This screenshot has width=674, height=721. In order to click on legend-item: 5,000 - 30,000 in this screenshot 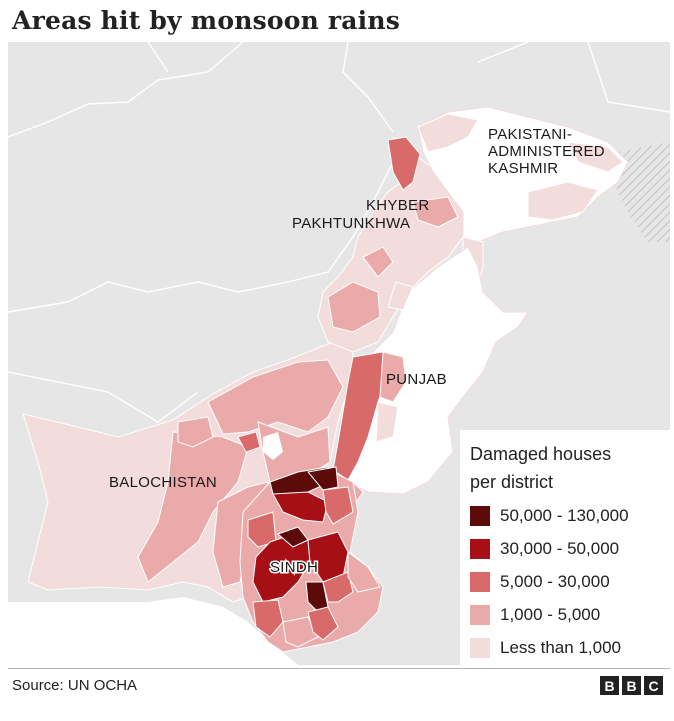, I will do `click(540, 582)`.